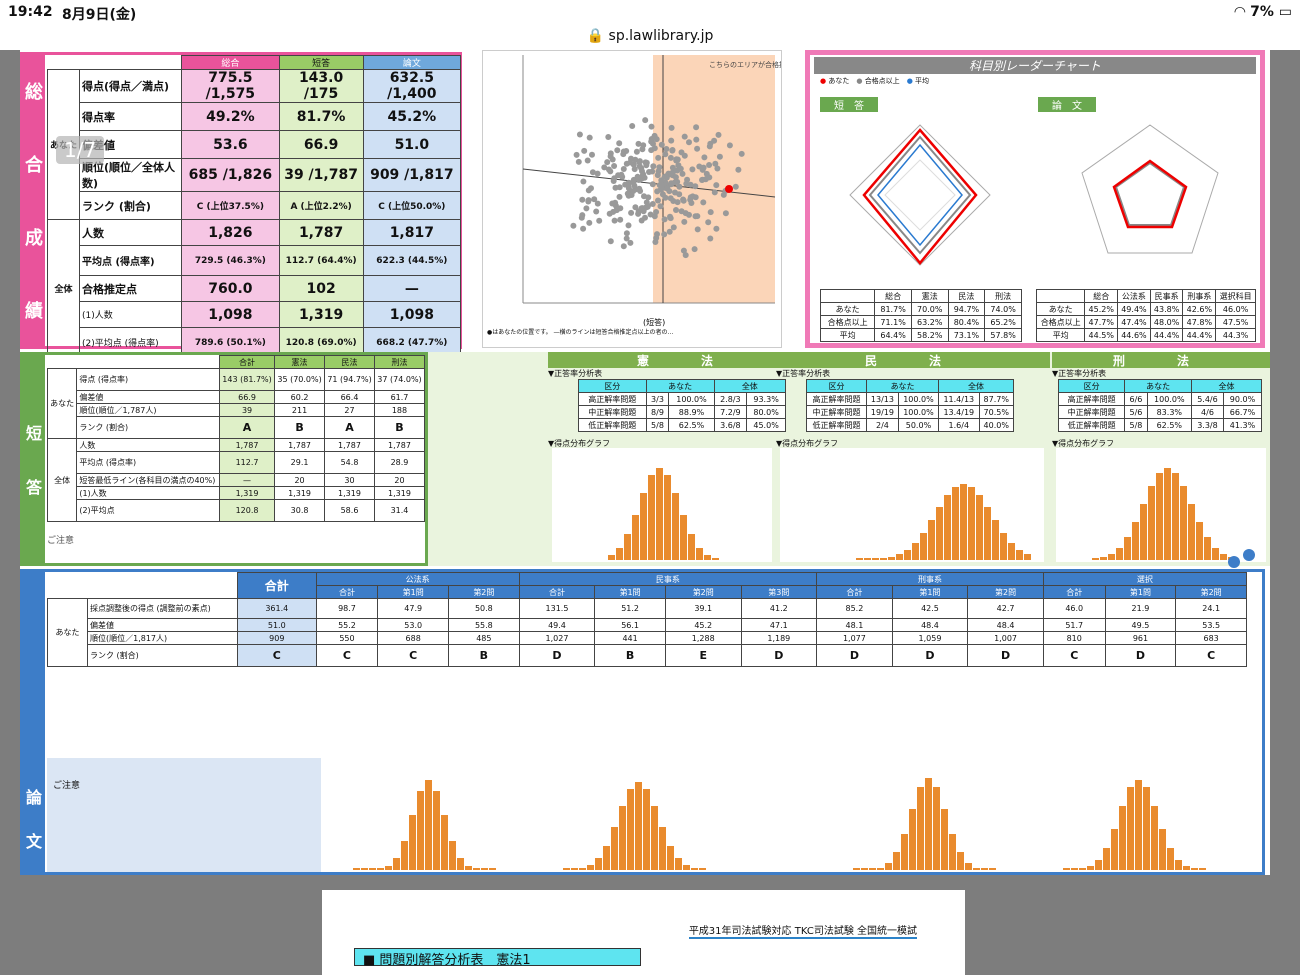 This screenshot has height=975, width=1300. I want to click on short-caution: ご注意, so click(61, 541).